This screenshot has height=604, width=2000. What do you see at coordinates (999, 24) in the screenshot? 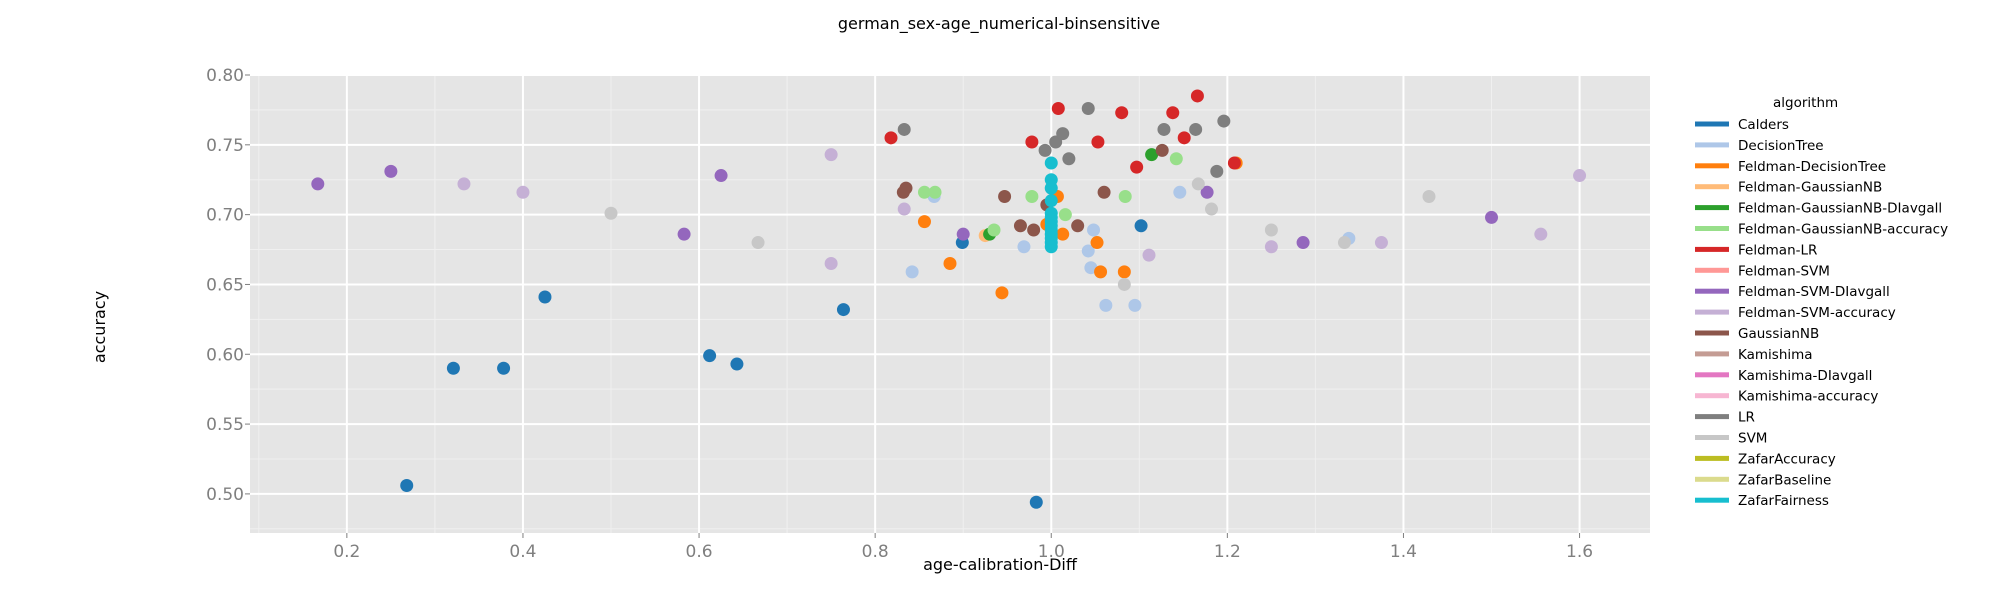
I see `chart-title: german_sex-age_numerical-binsensitive` at bounding box center [999, 24].